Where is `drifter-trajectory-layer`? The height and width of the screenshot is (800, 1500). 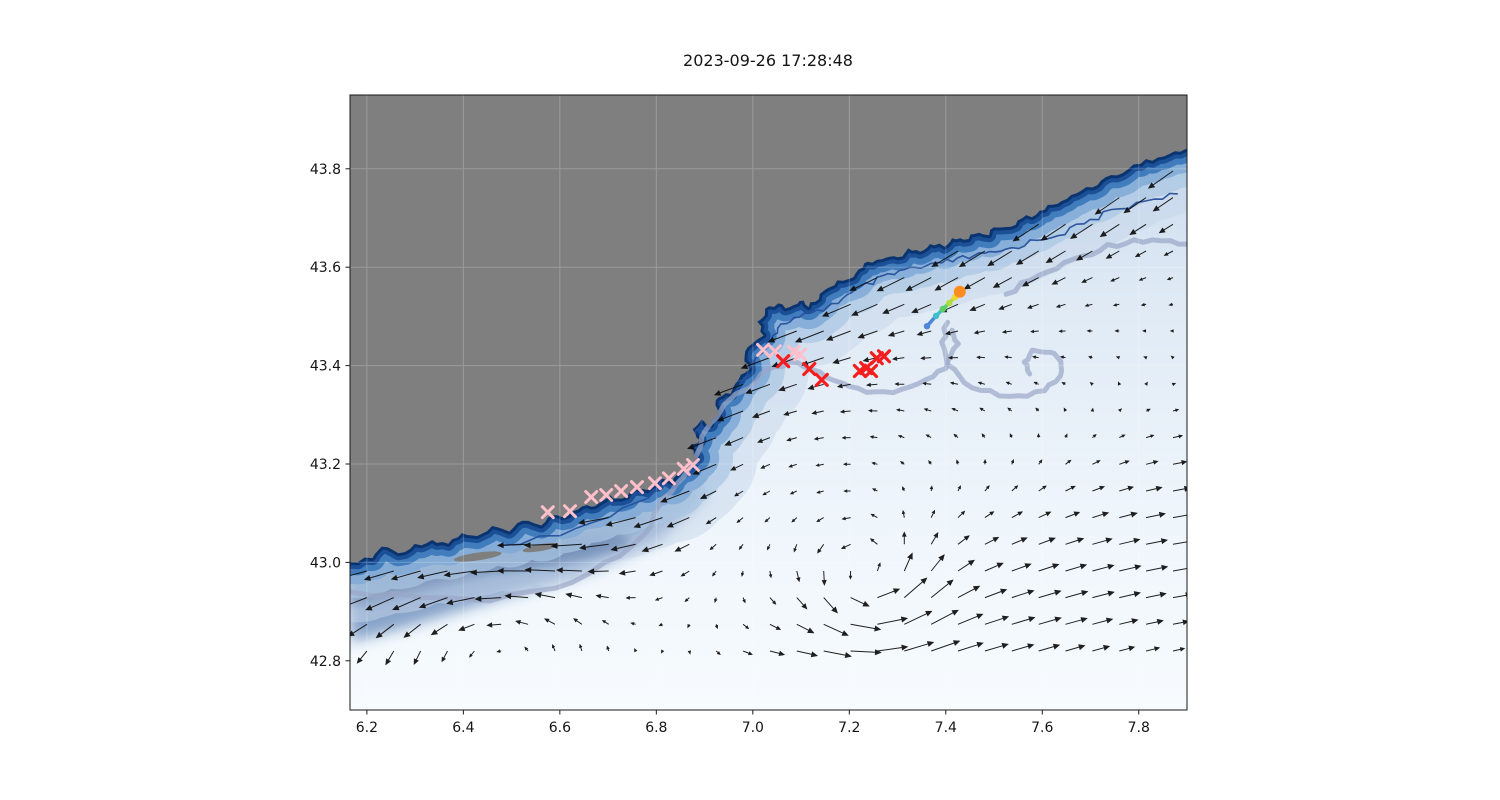 drifter-trajectory-layer is located at coordinates (944, 307).